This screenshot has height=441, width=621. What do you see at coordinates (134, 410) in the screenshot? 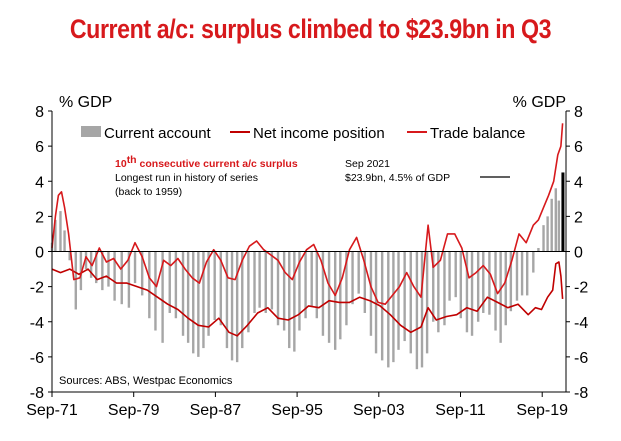
I see `x-tick-label: Sep-79` at bounding box center [134, 410].